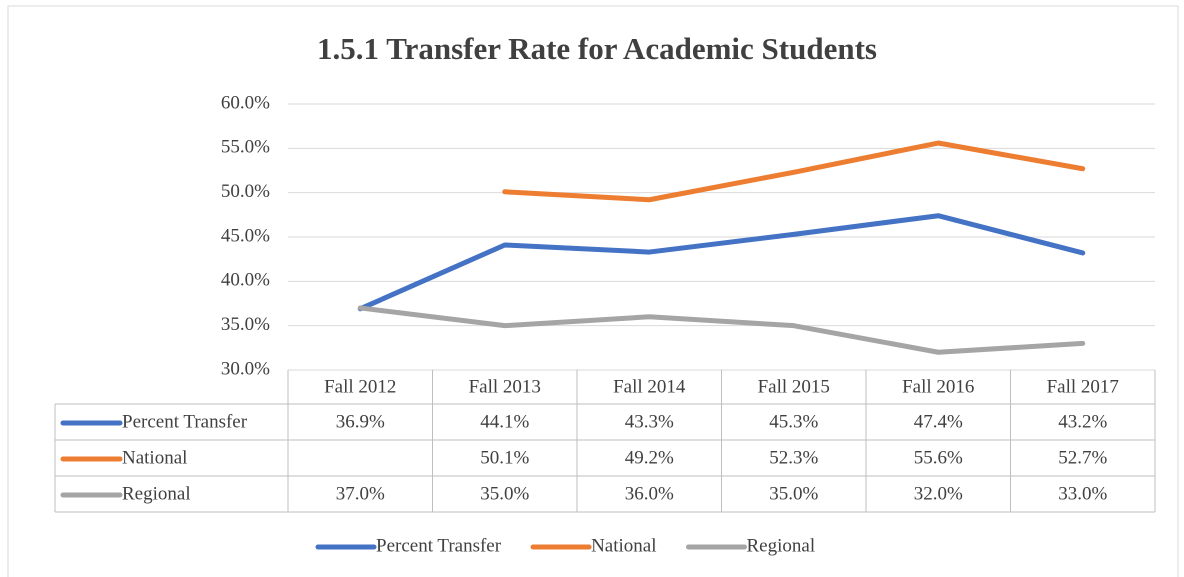 The width and height of the screenshot is (1184, 577). I want to click on table-value: 36.9%, so click(360, 421).